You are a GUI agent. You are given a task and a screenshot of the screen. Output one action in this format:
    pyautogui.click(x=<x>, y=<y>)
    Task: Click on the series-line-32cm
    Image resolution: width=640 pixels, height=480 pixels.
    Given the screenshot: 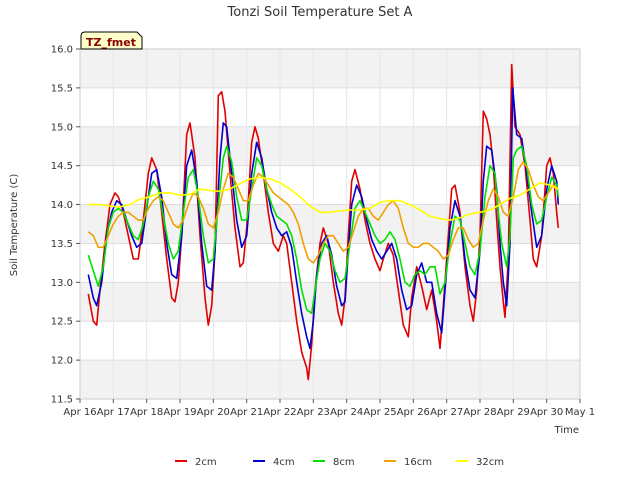 What is the action you would take?
    pyautogui.click(x=323, y=198)
    